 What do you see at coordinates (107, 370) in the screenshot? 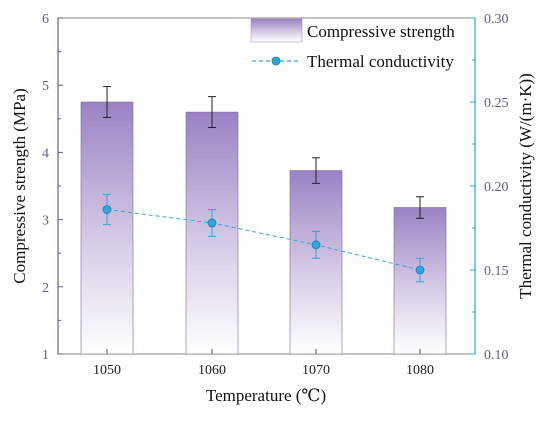
I see `x-tick-label-1050: 1050` at bounding box center [107, 370].